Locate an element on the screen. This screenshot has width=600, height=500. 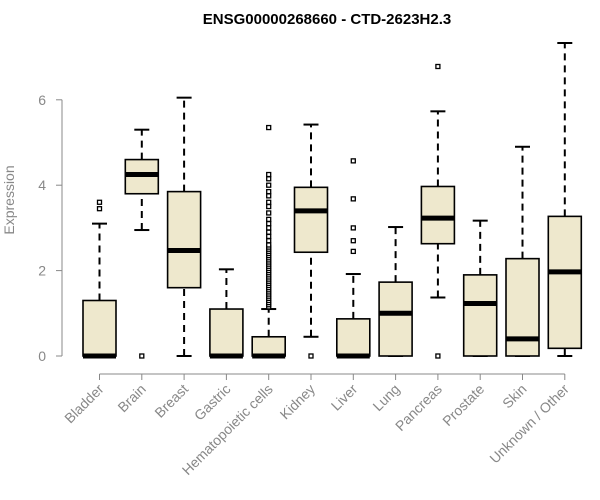
box-brain is located at coordinates (142, 243).